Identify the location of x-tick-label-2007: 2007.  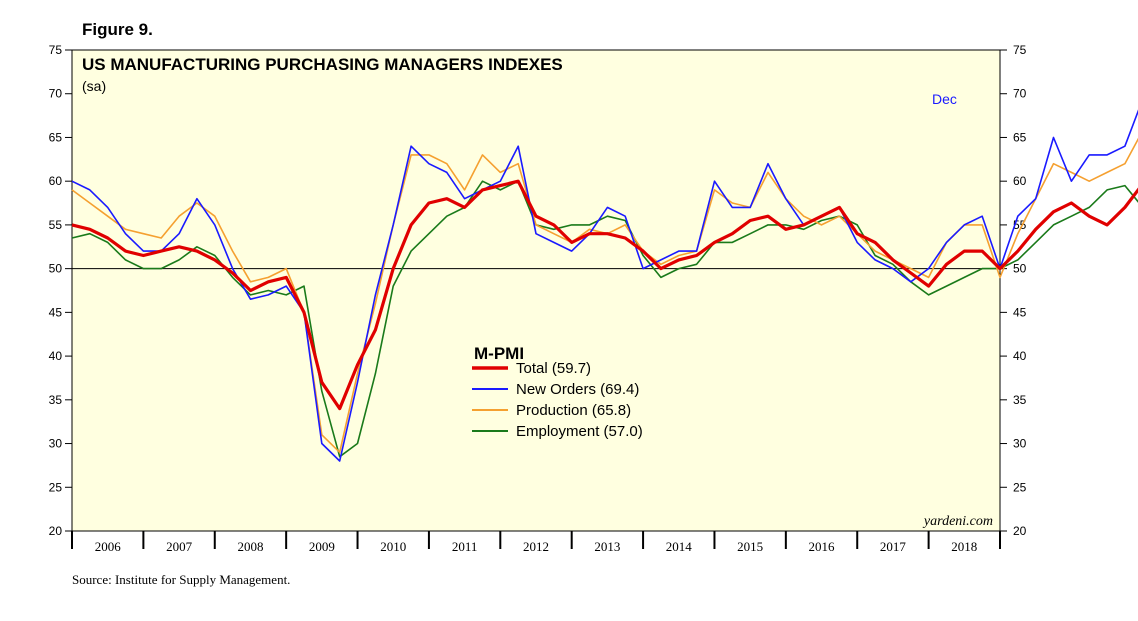
(179, 546).